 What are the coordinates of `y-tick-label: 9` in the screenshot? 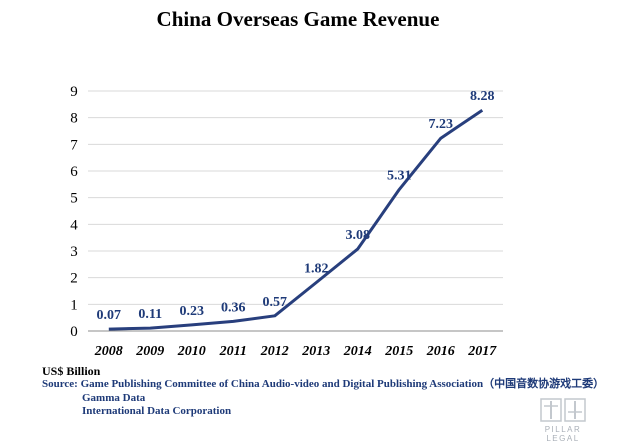 It's located at (74, 92).